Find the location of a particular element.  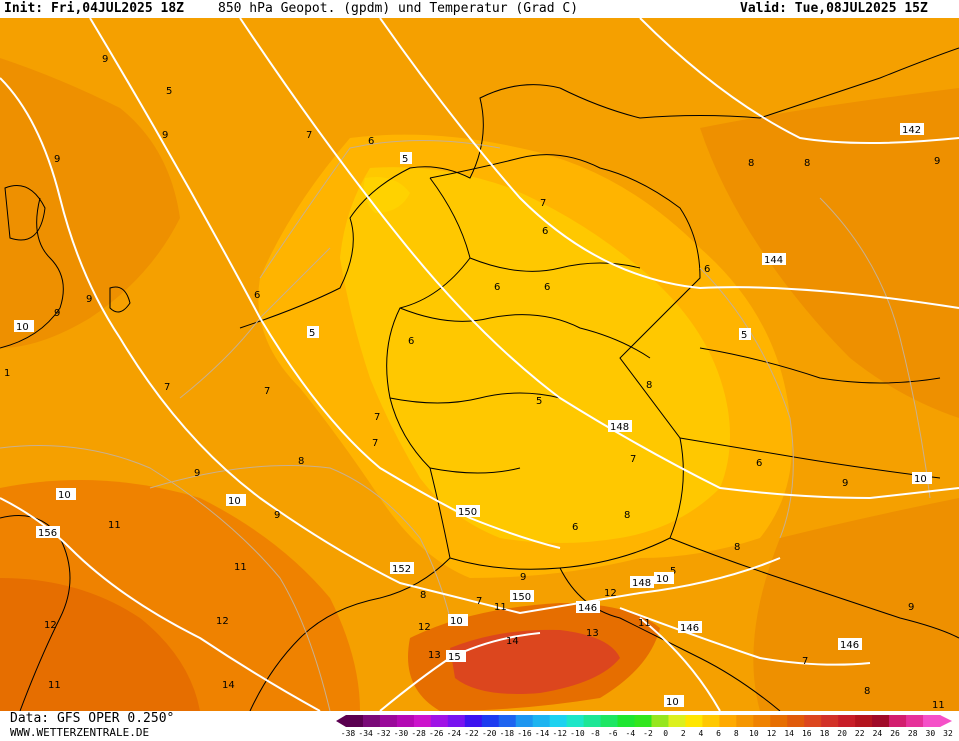

colorbar-tick: 30 is located at coordinates (930, 733).